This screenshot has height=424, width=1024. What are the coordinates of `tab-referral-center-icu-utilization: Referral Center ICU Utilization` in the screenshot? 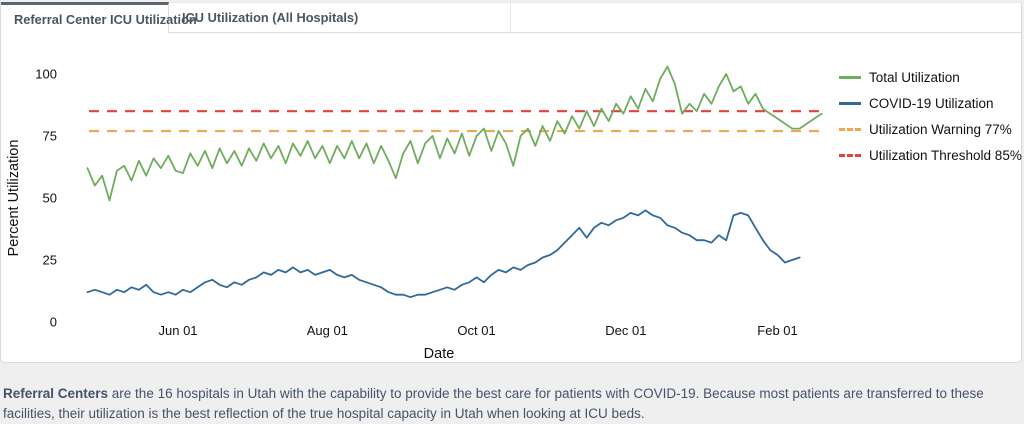 It's located at (99, 17).